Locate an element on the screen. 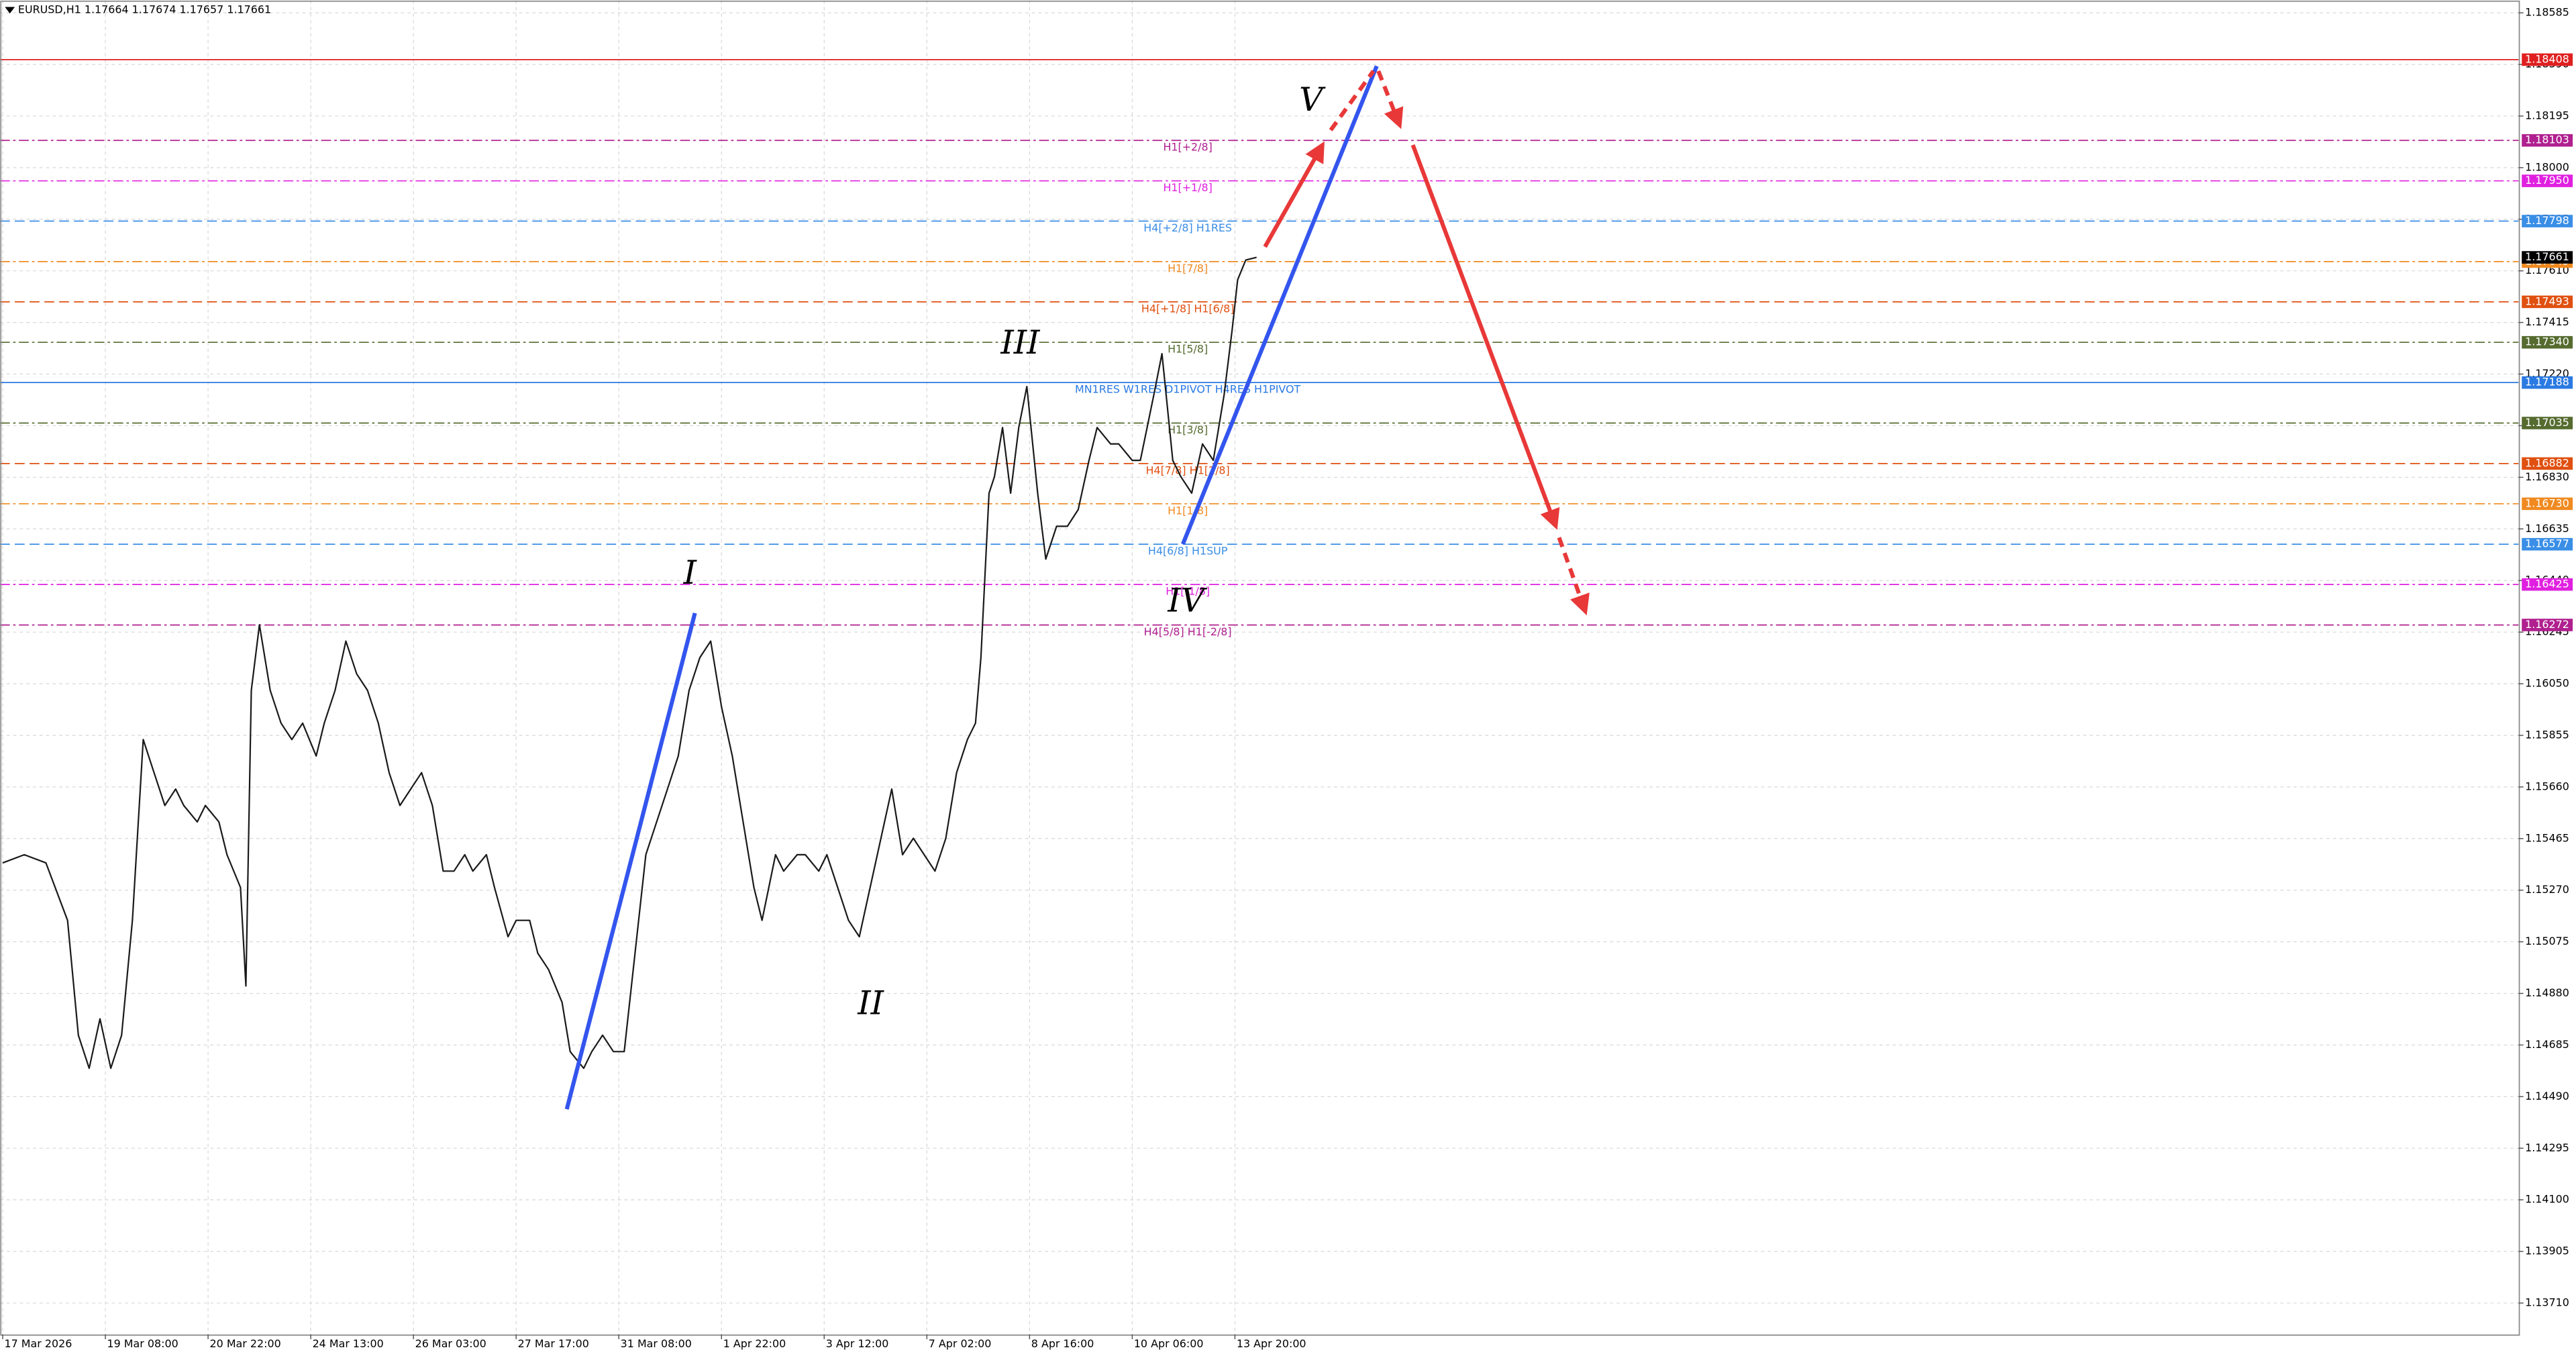 This screenshot has height=1356, width=2576. y-tick-label: 1.16635 is located at coordinates (2547, 528).